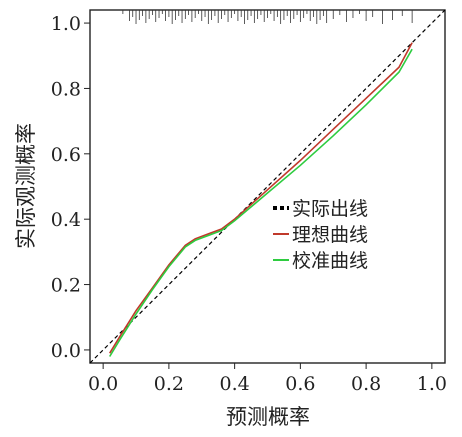 Image resolution: width=462 pixels, height=437 pixels. I want to click on y-tick-label: 0.2, so click(66, 286).